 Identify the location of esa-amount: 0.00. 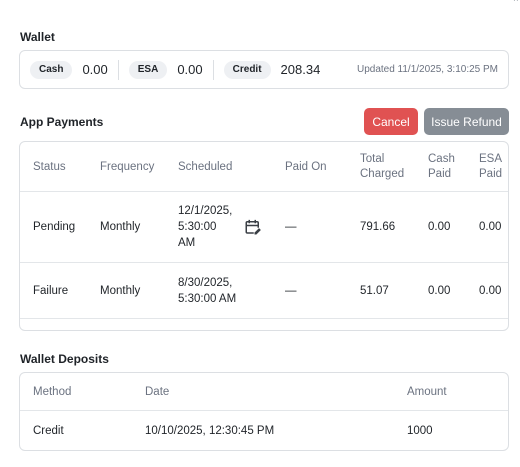
(190, 69).